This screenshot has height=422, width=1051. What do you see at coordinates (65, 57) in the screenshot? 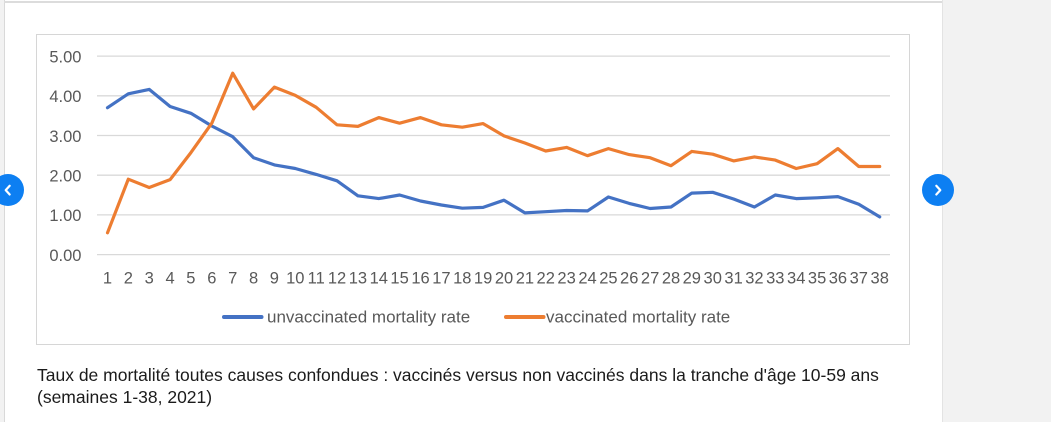
I see `svg-text: 5.00` at bounding box center [65, 57].